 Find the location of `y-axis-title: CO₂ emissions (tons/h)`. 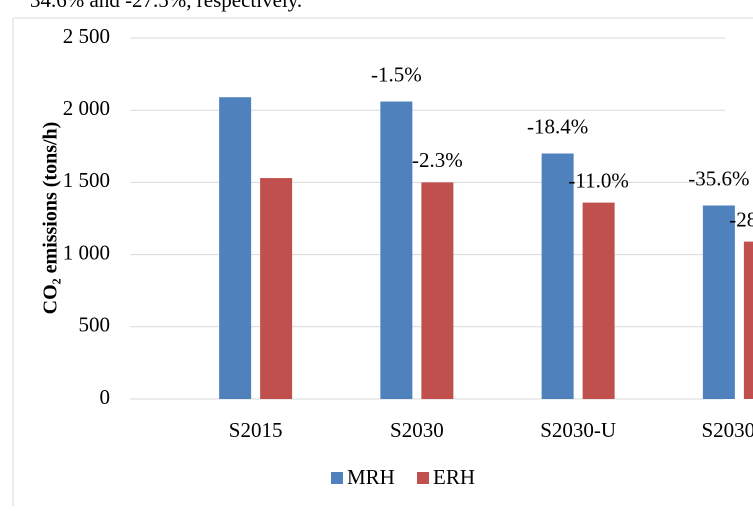

y-axis-title: CO₂ emissions (tons/h) is located at coordinates (51, 218).